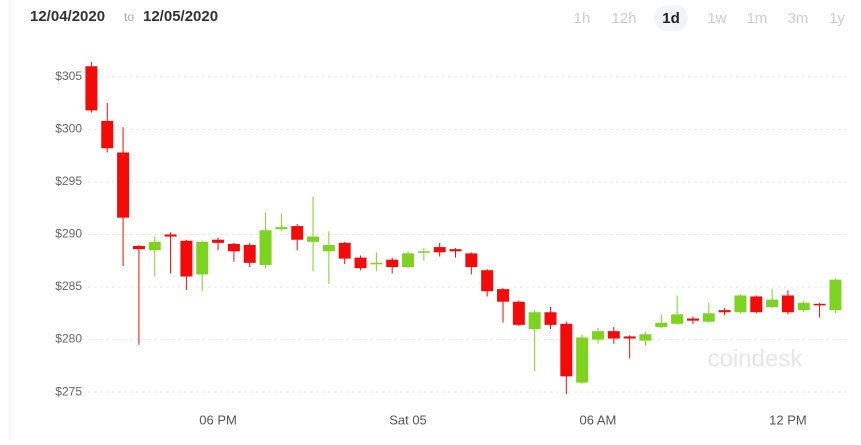  I want to click on y-tick-label: $280, so click(68, 339).